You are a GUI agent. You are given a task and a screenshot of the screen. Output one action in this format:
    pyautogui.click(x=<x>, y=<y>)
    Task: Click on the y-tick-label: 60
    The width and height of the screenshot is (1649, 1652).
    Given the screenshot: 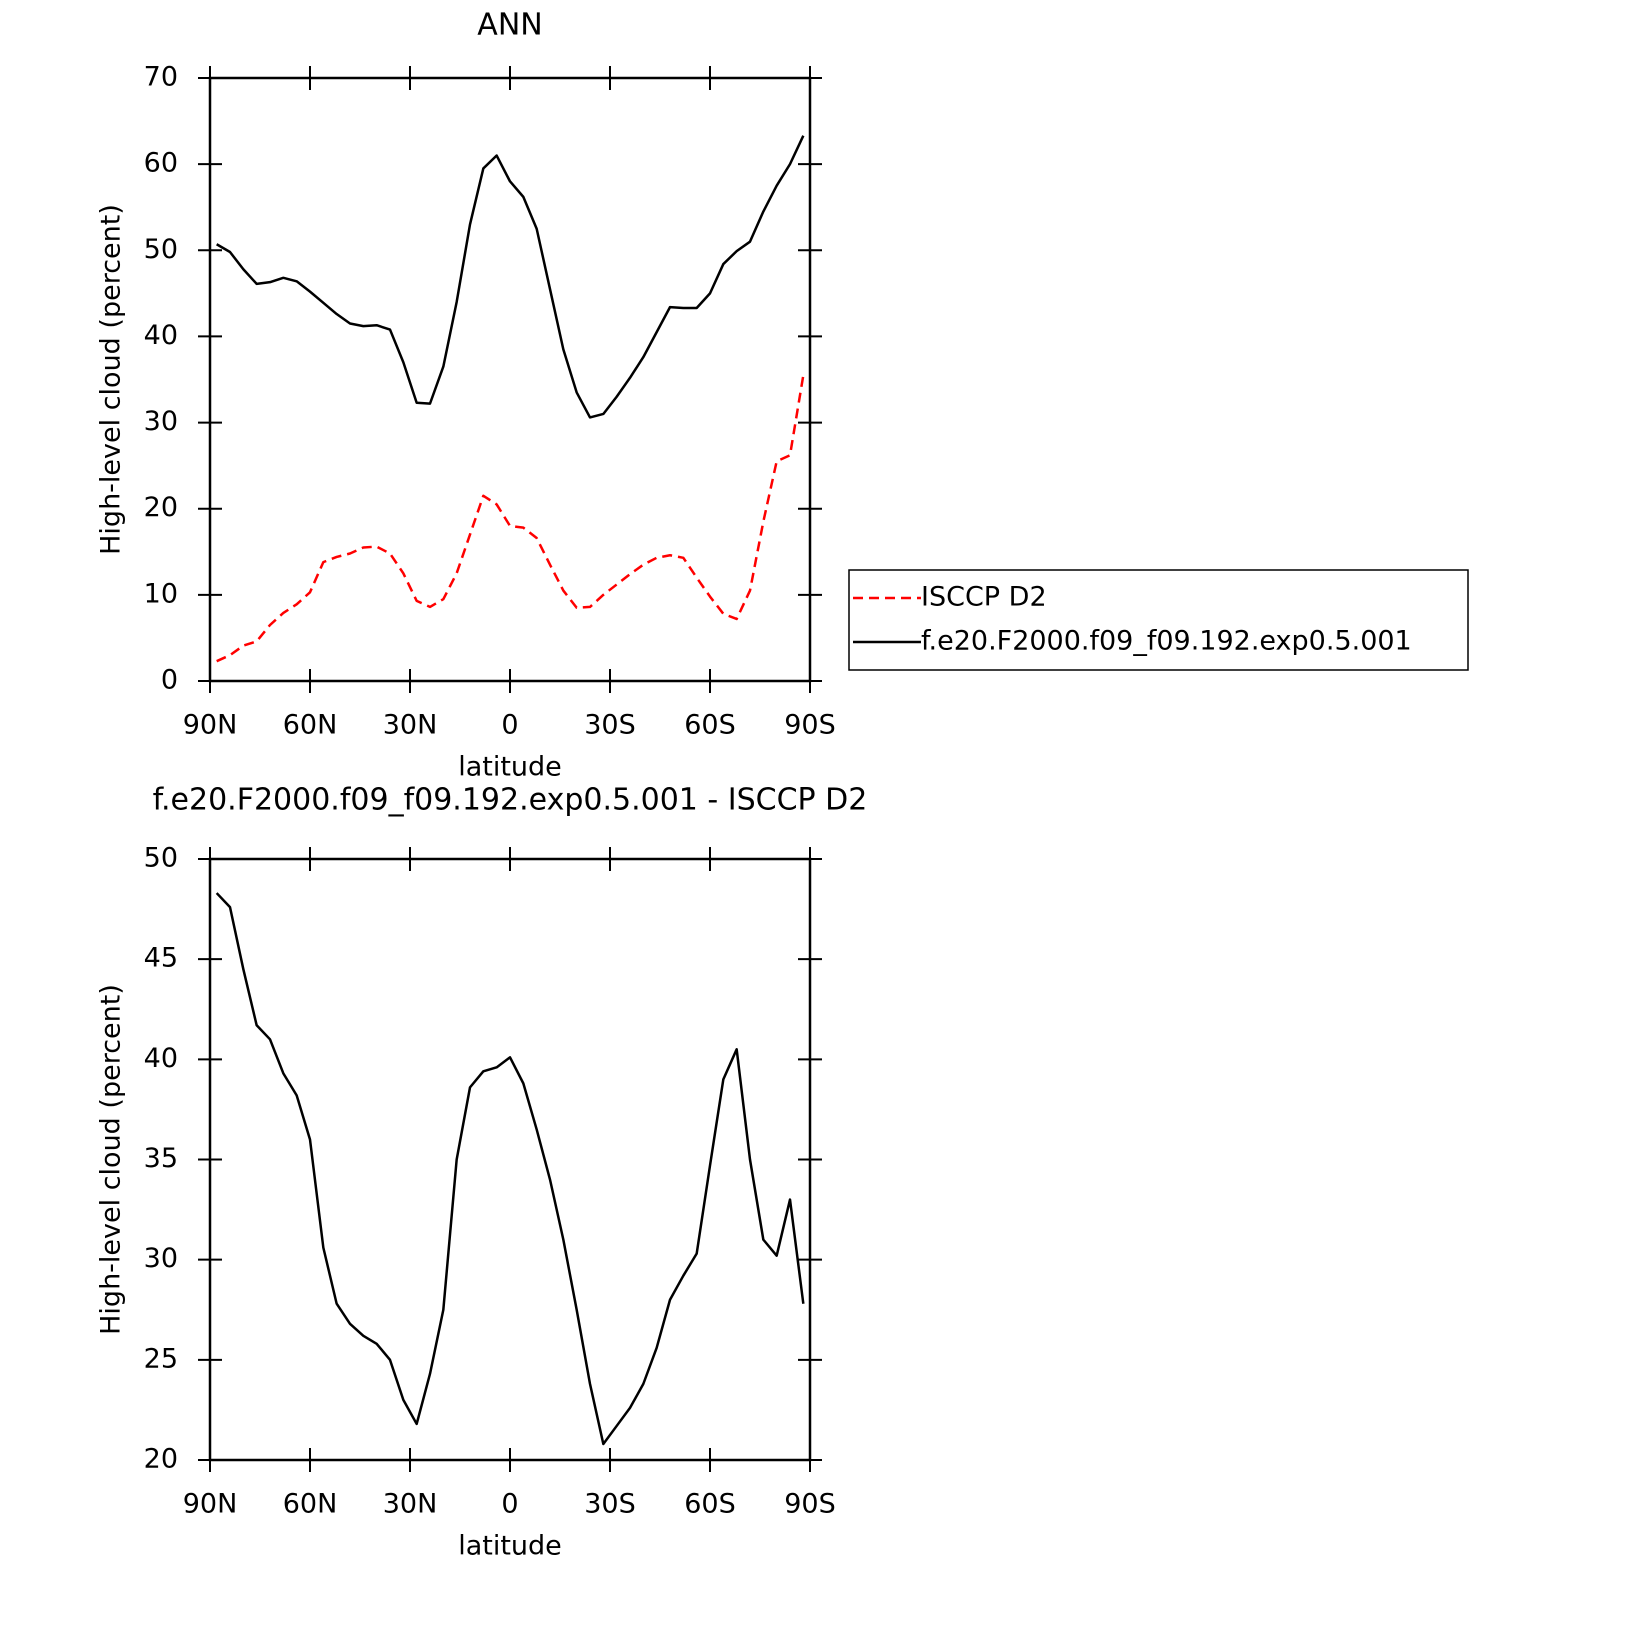 What is the action you would take?
    pyautogui.click(x=161, y=163)
    